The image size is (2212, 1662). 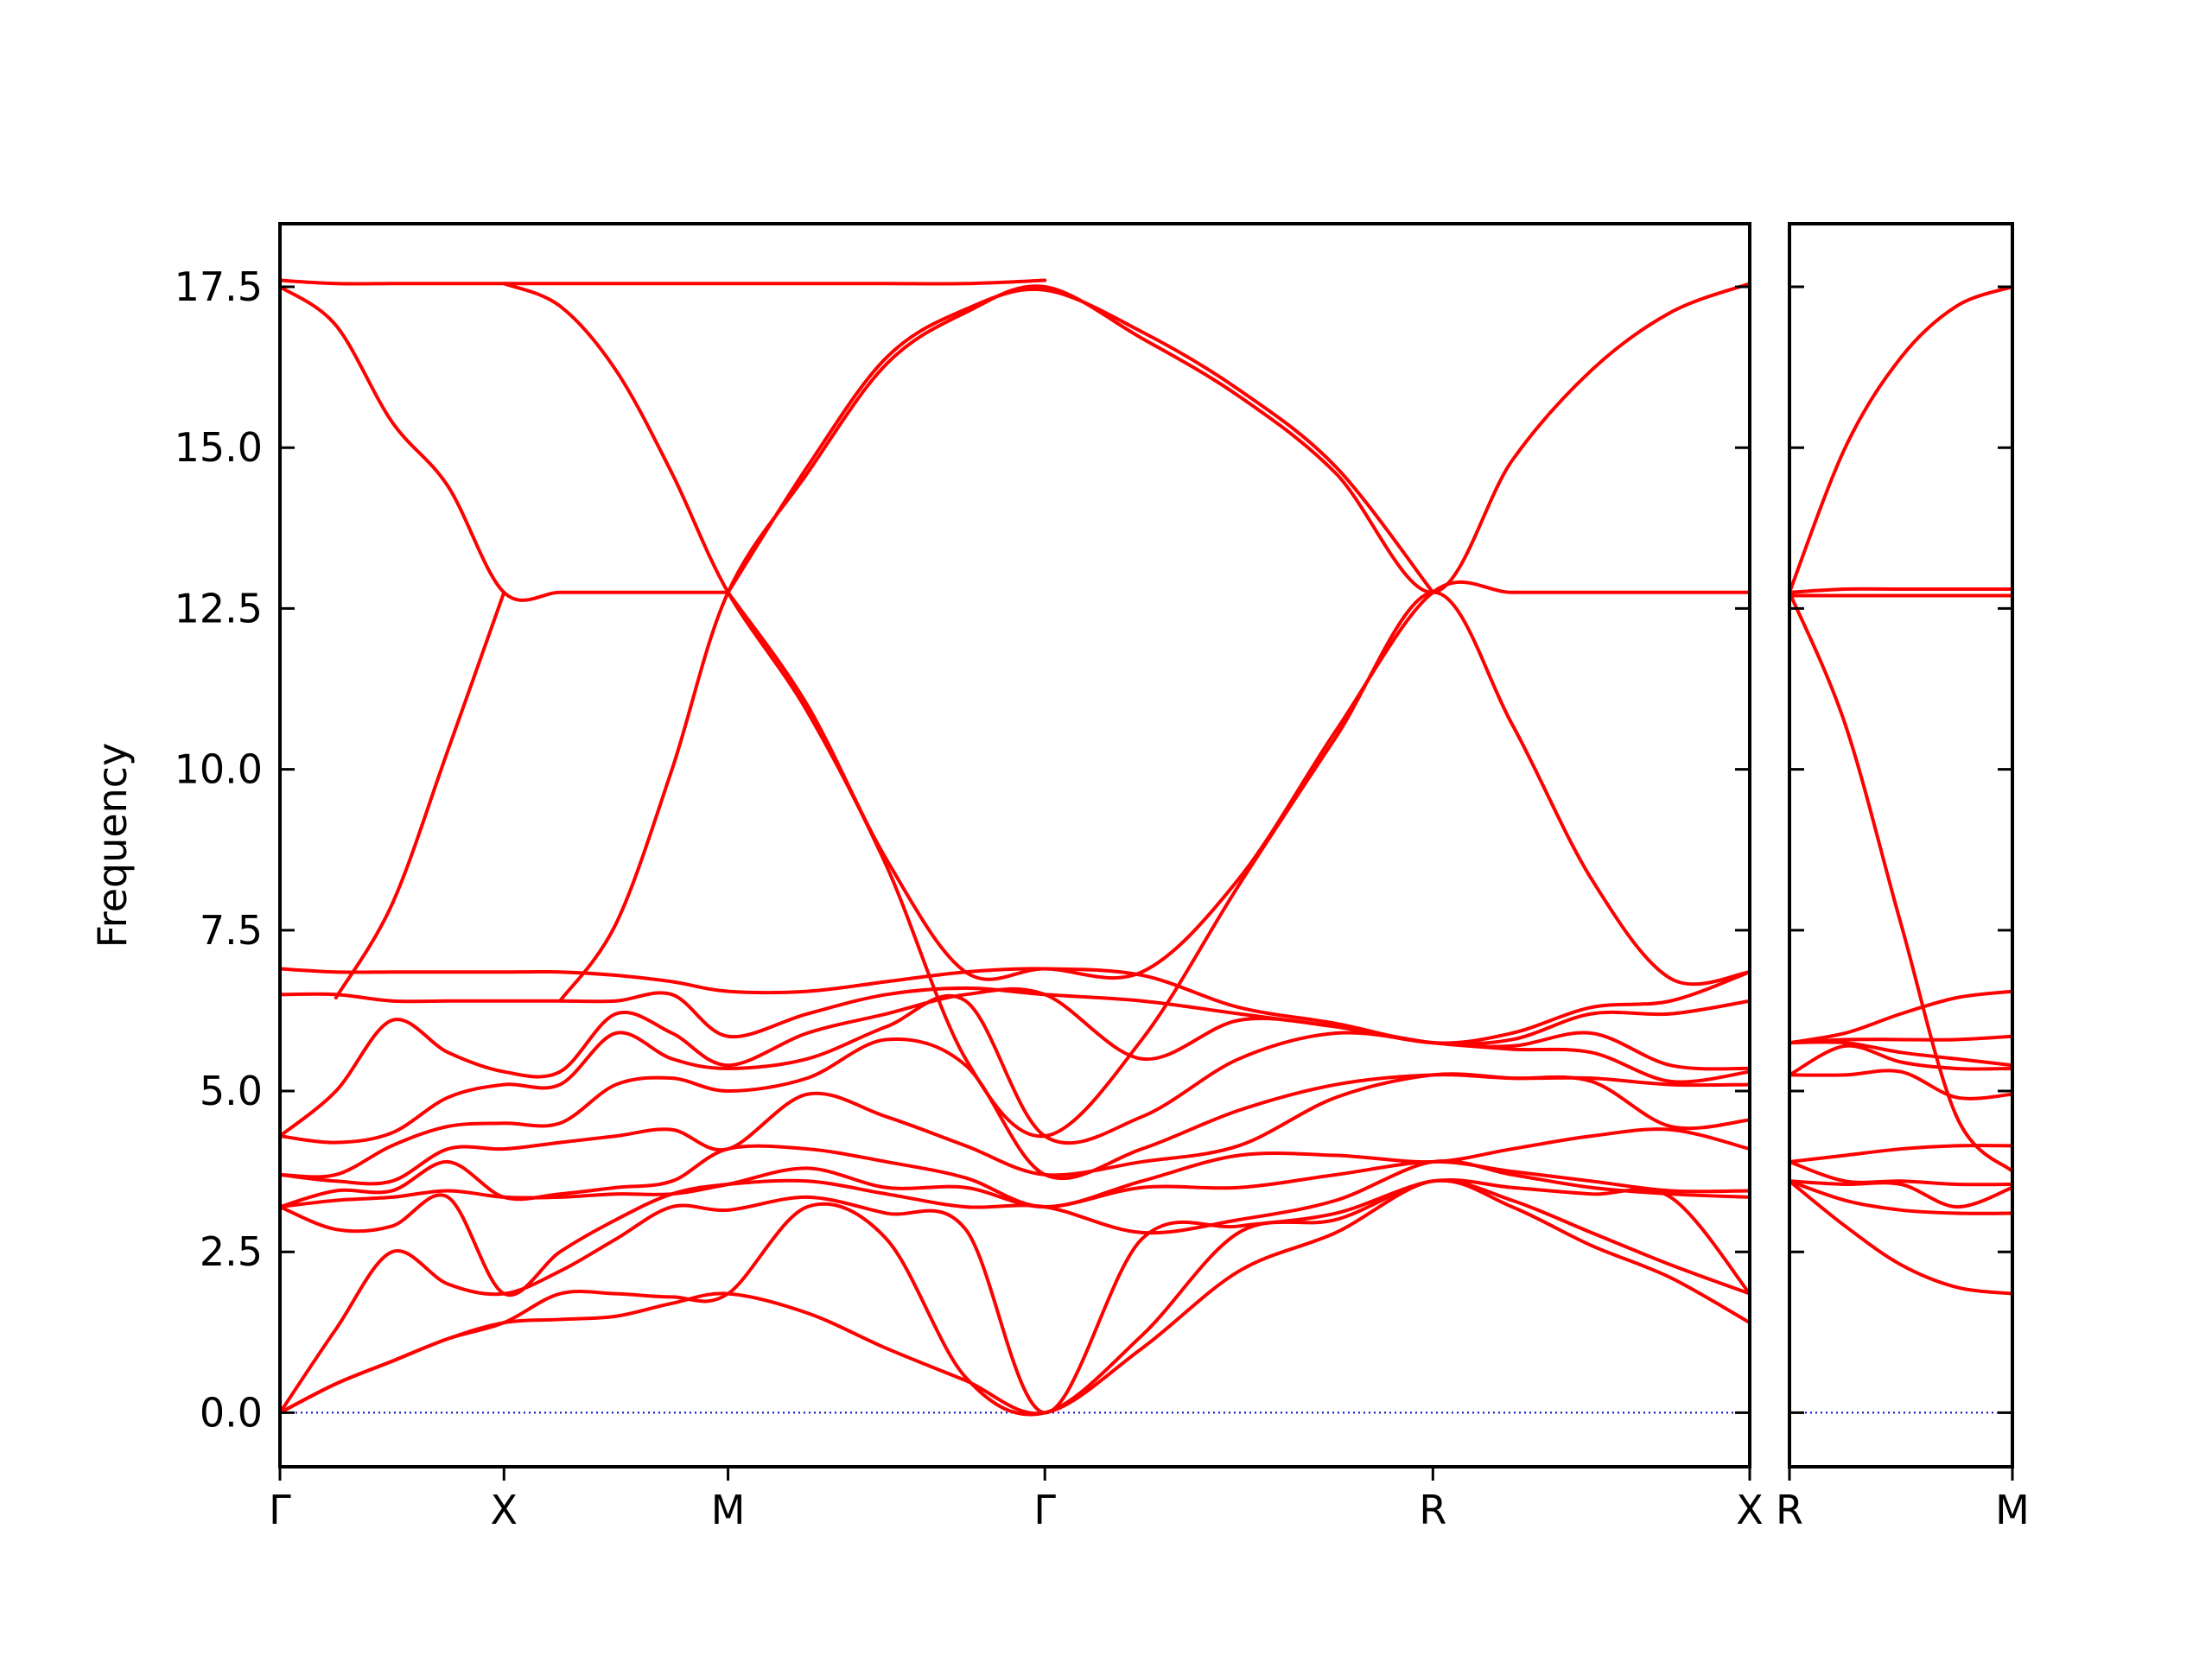 What do you see at coordinates (219, 286) in the screenshot?
I see `y-tick-label: 17.5` at bounding box center [219, 286].